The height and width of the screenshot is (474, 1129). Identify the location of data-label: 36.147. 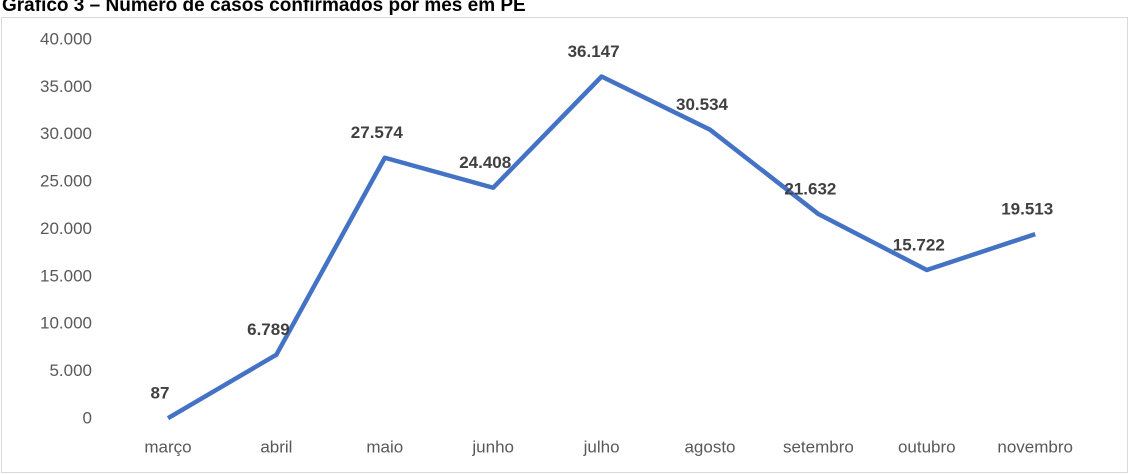
(594, 51).